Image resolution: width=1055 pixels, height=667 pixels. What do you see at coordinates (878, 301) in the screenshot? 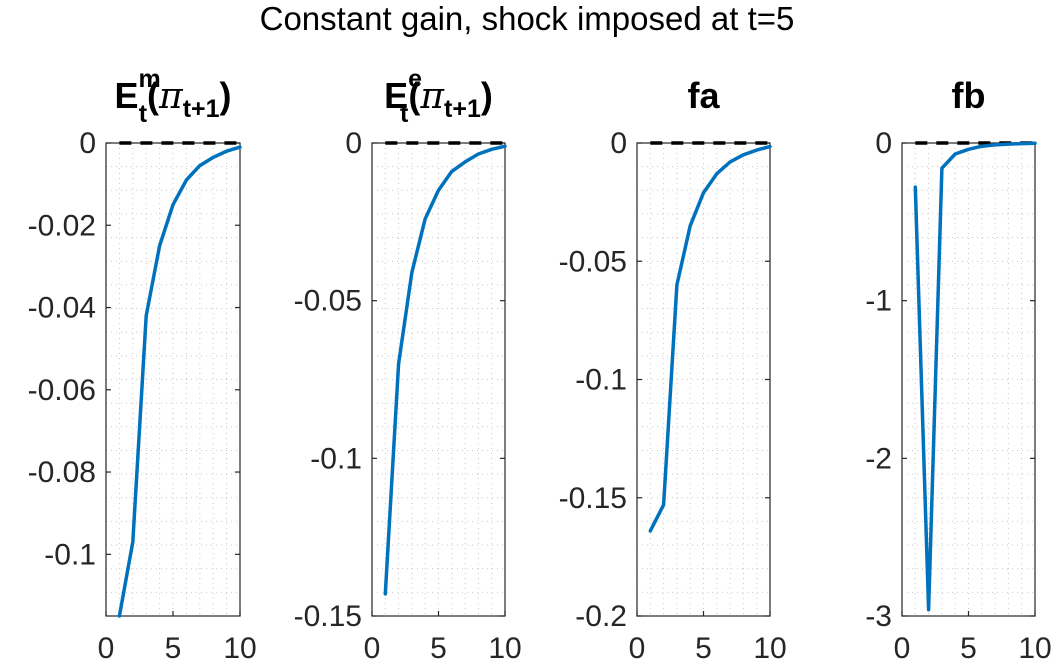
I see `y-tick-label: -1` at bounding box center [878, 301].